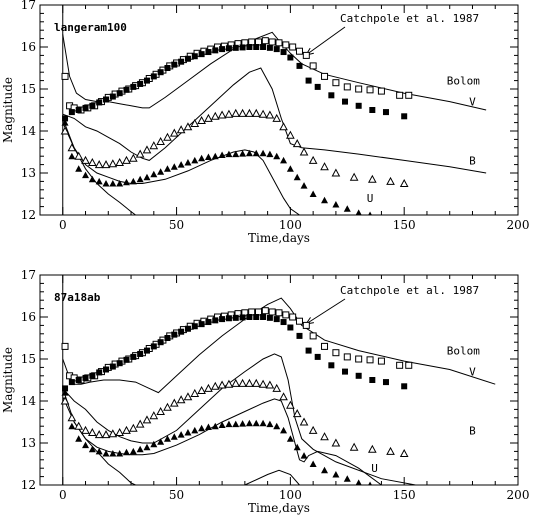 This screenshot has height=519, width=533. What do you see at coordinates (181, 440) in the screenshot?
I see `model-curve-u` at bounding box center [181, 440].